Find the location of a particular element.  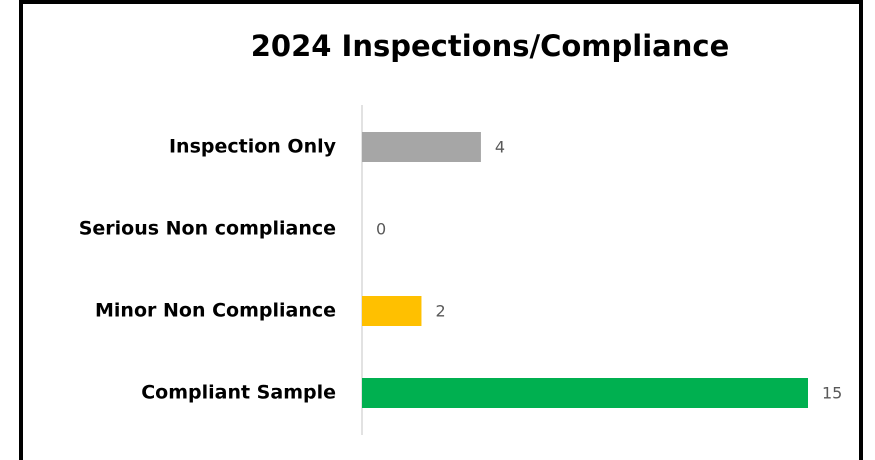

value-label: 15 is located at coordinates (832, 393).